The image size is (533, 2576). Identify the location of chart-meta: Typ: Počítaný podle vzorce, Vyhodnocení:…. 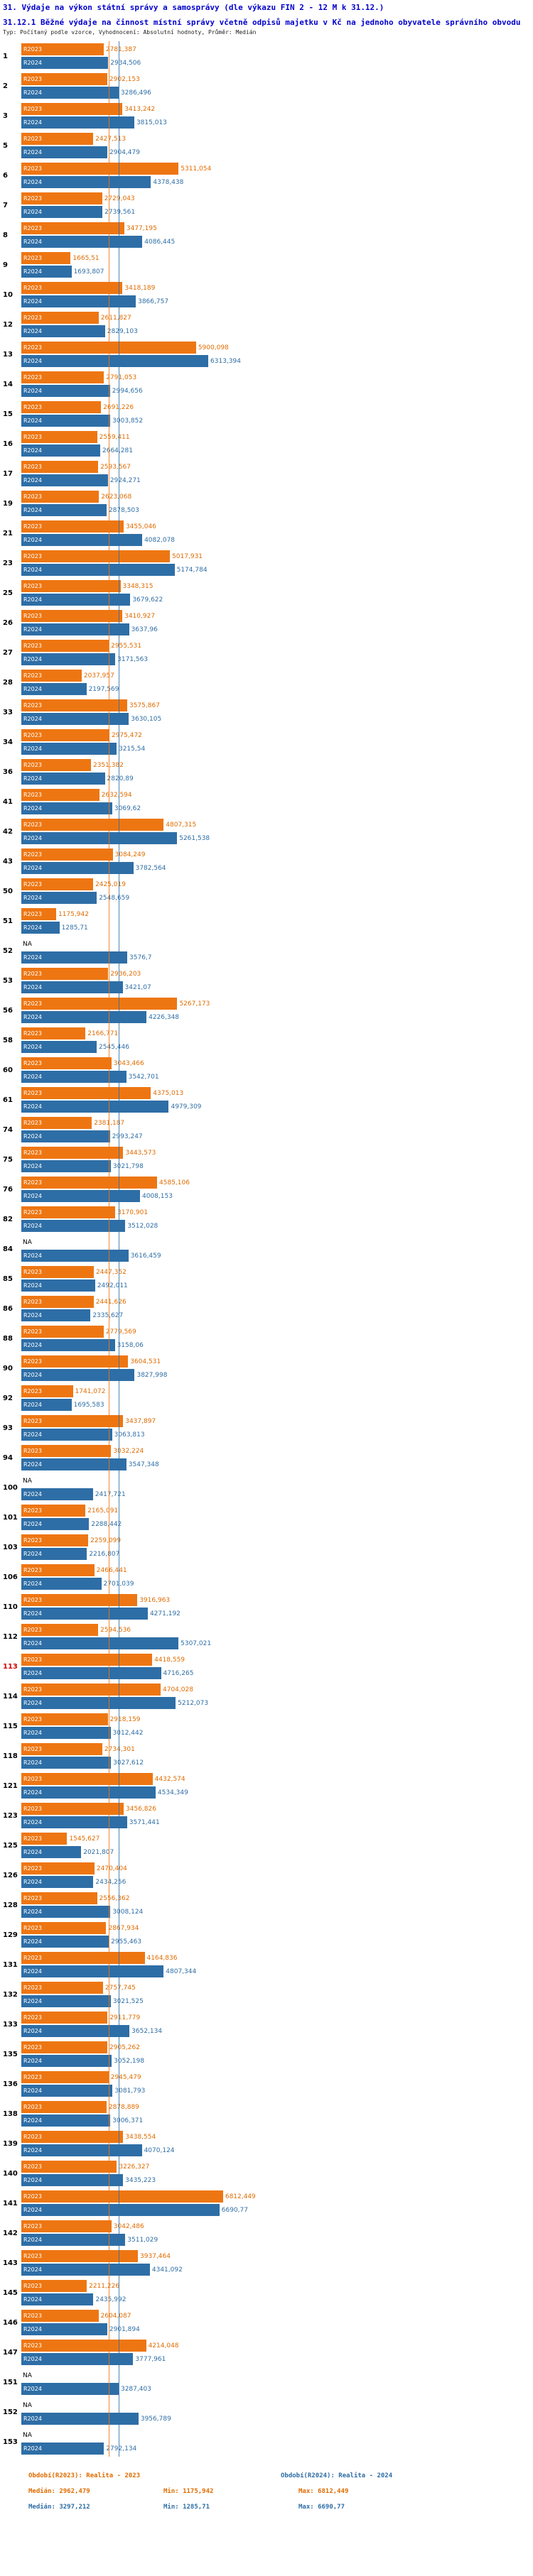
(130, 32).